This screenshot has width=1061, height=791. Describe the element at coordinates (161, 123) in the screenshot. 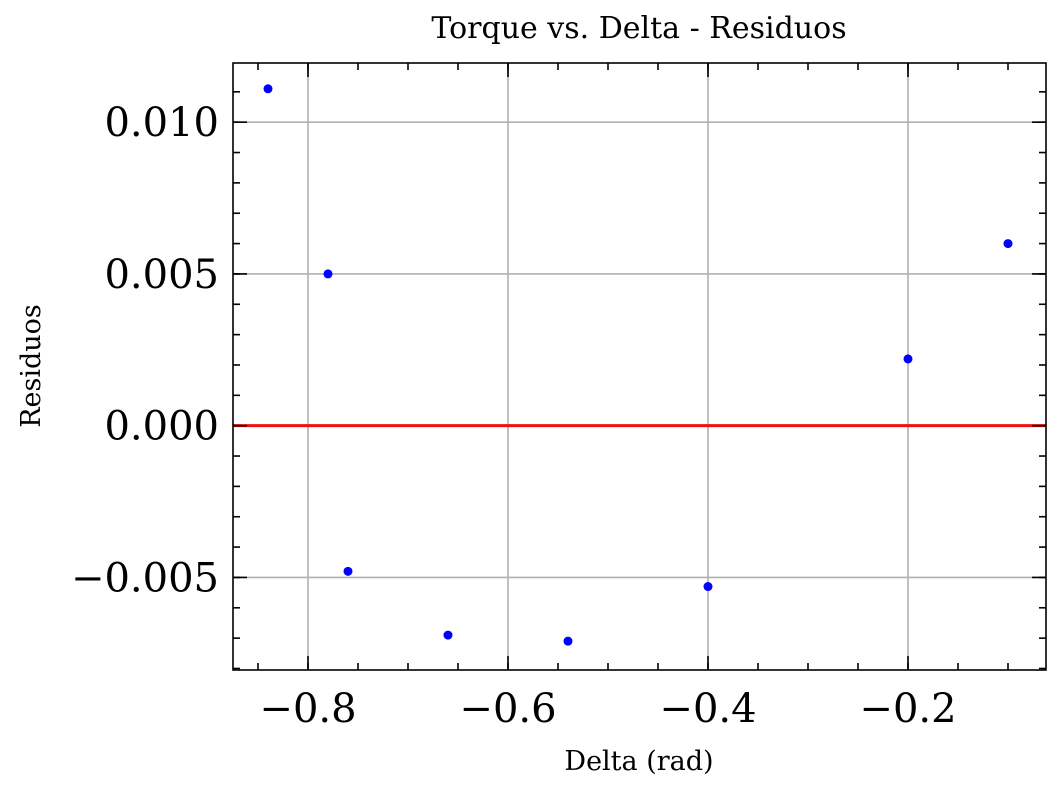

I see `y-tick-label: 0.010` at that location.